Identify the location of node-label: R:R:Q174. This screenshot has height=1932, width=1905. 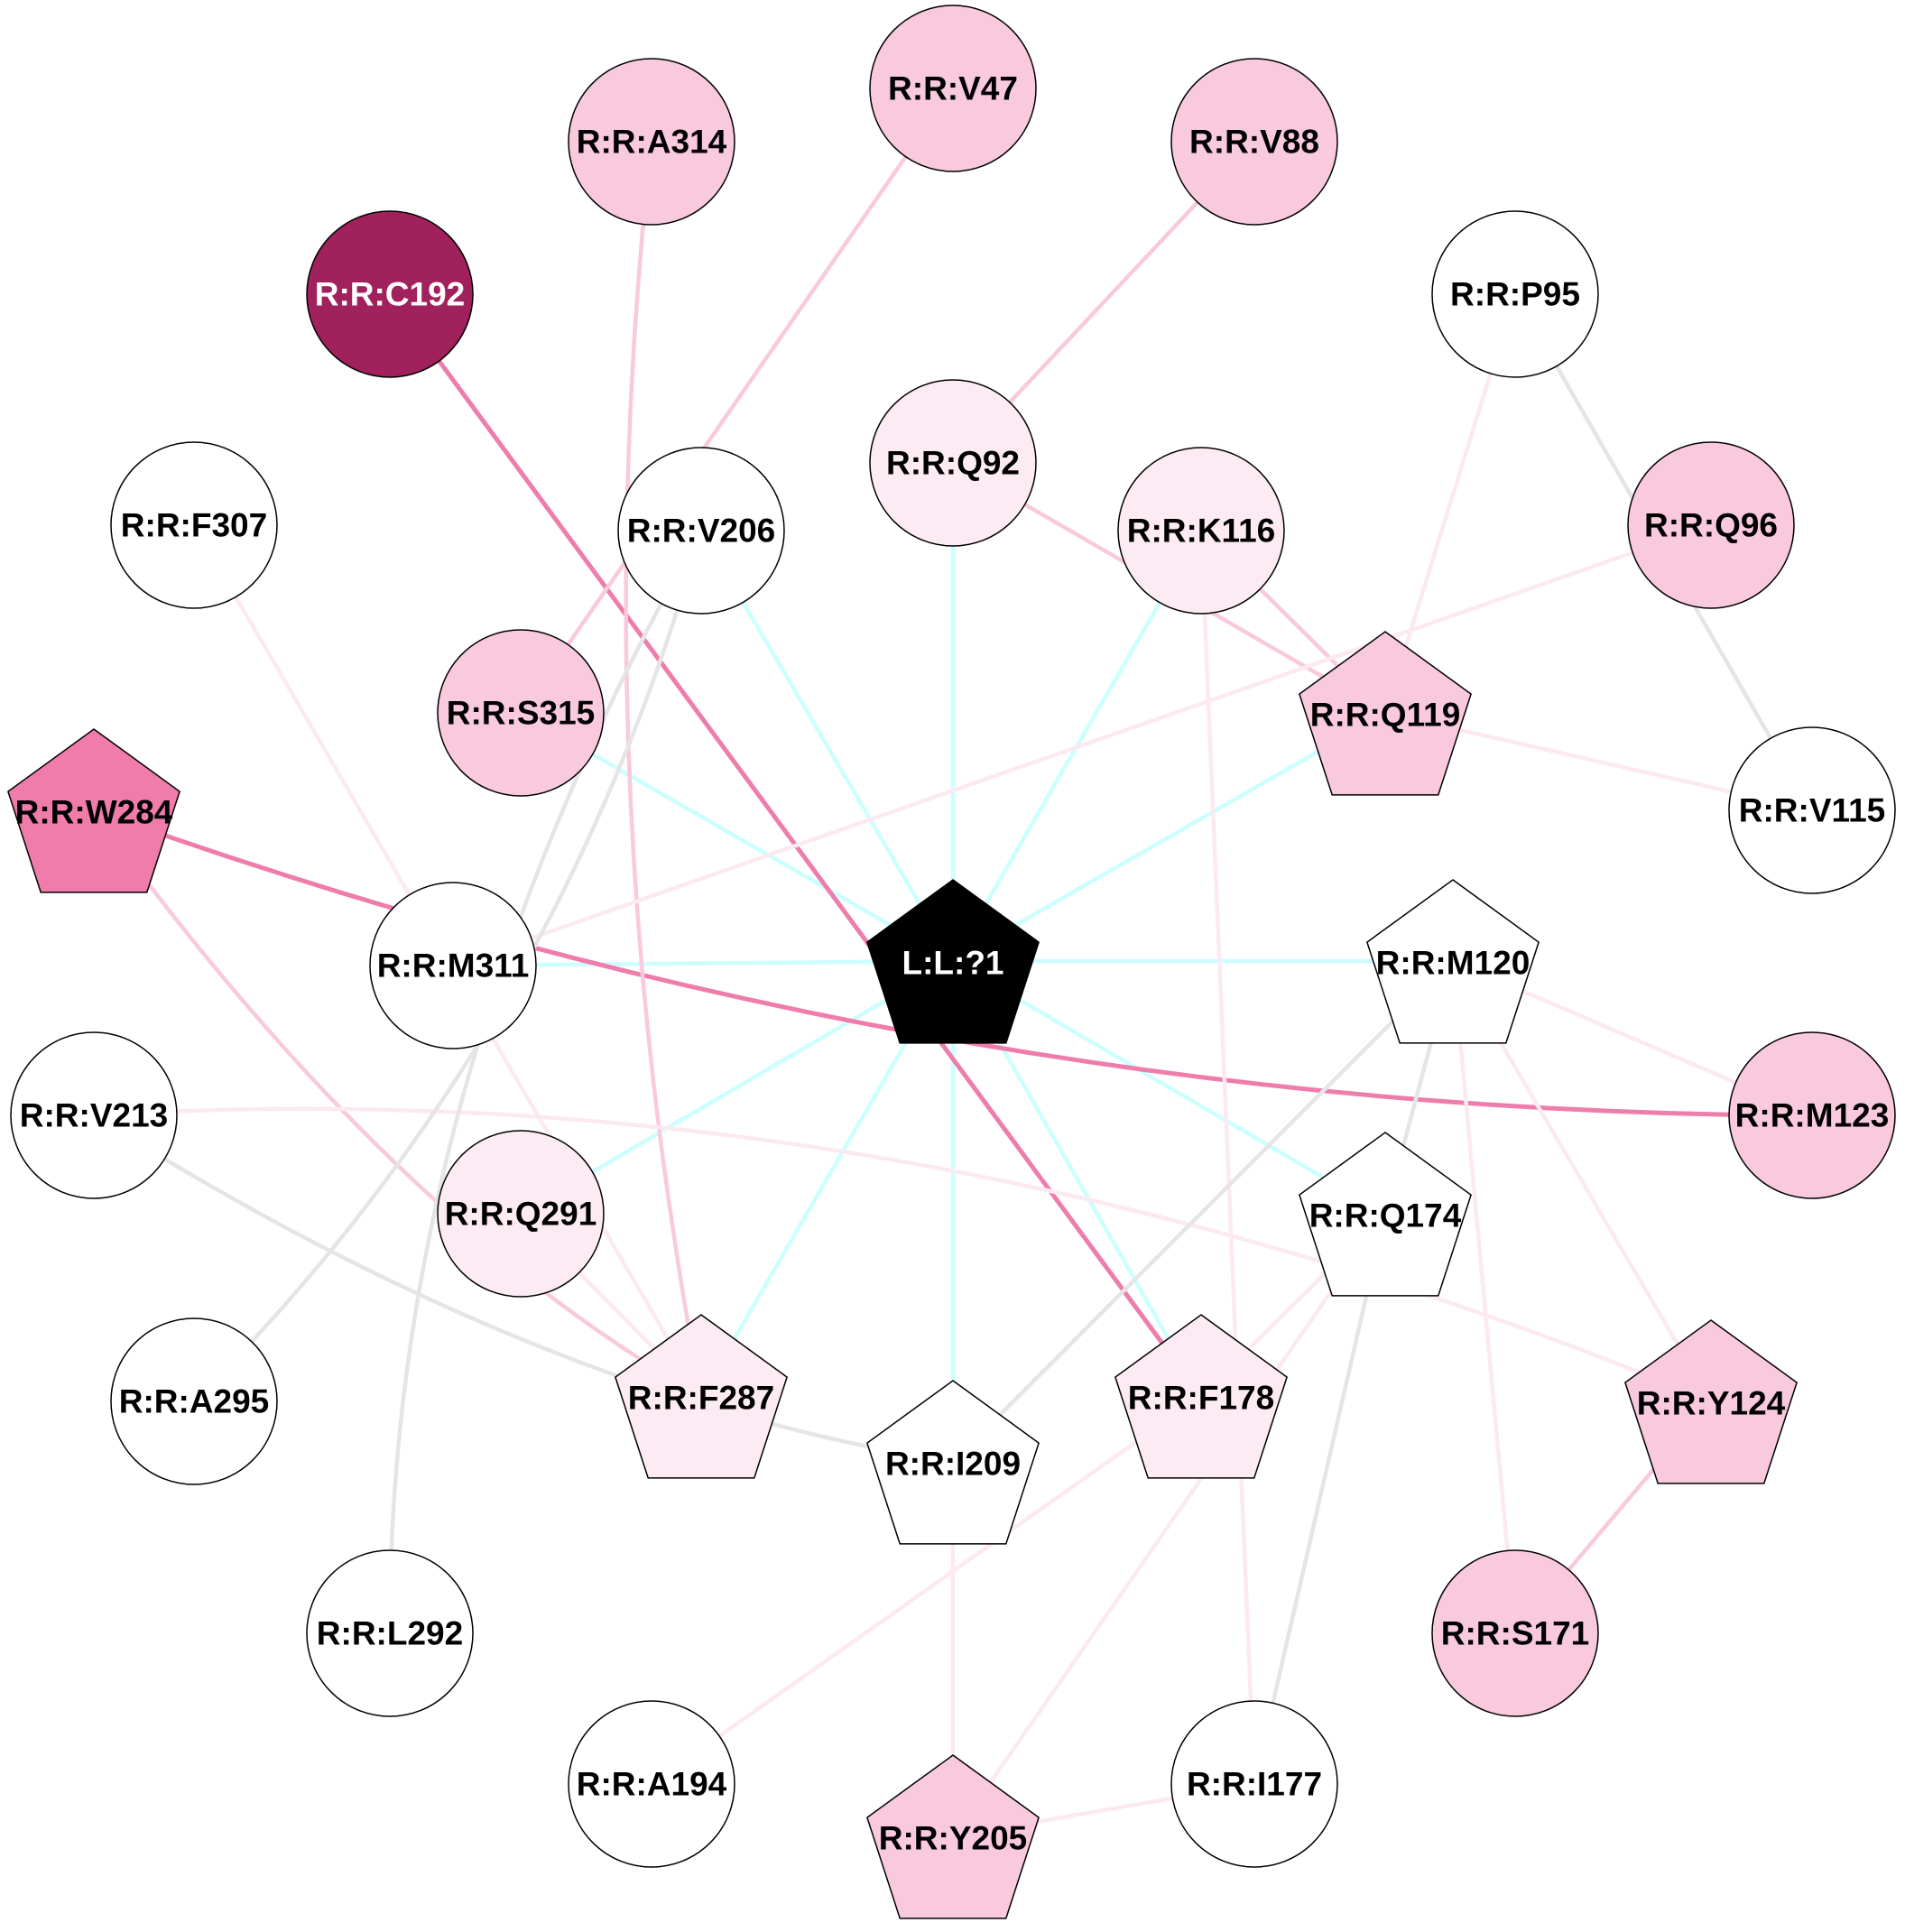
(1385, 1215).